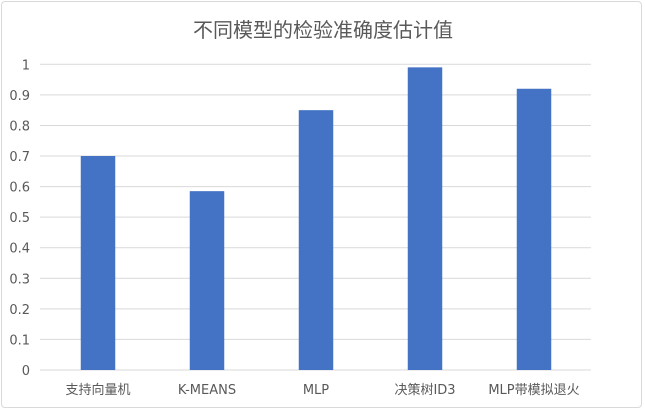 This screenshot has width=645, height=411. What do you see at coordinates (424, 390) in the screenshot?
I see `x-tick-label: 决策树ID3` at bounding box center [424, 390].